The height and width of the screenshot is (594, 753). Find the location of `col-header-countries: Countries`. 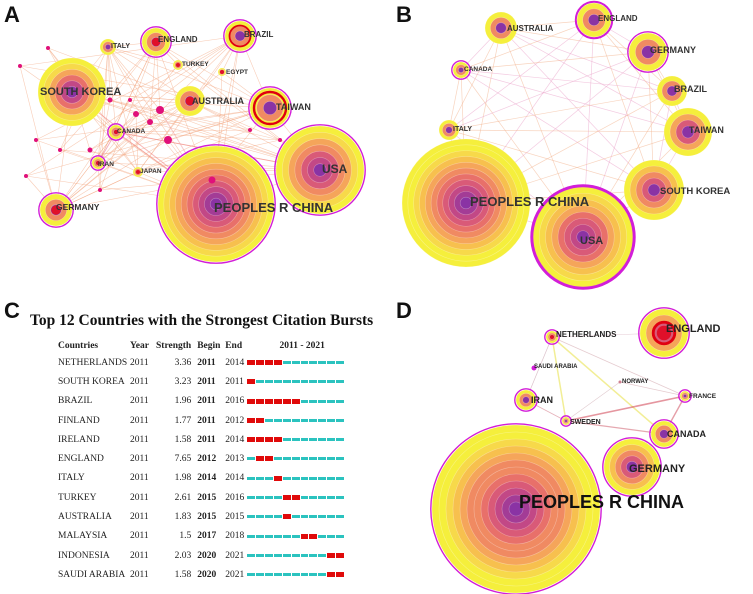

col-header-countries: Countries is located at coordinates (78, 345).